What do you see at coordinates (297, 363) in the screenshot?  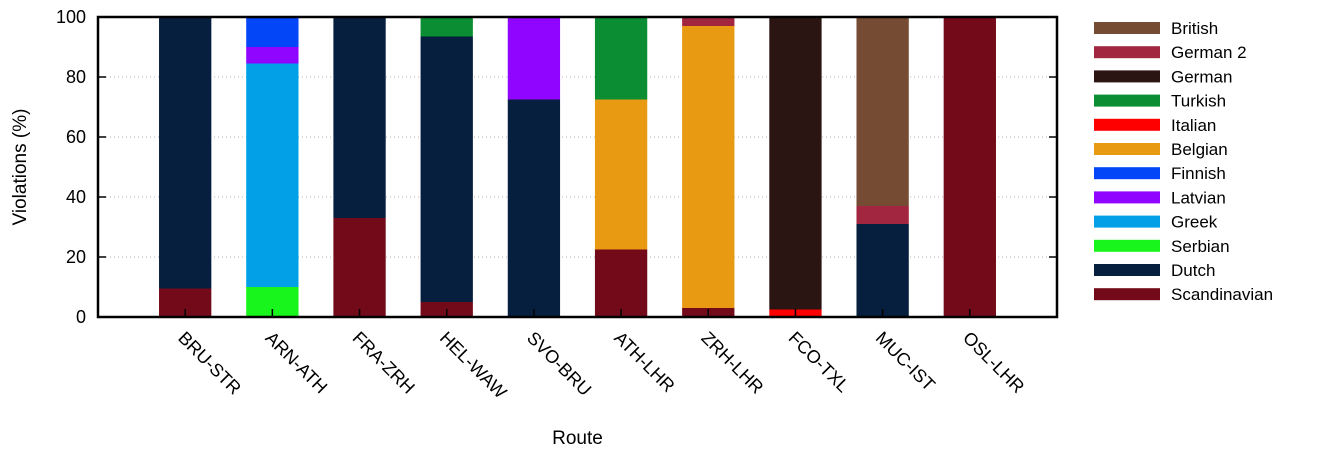 I see `x-tick-label: ARN-ATH` at bounding box center [297, 363].